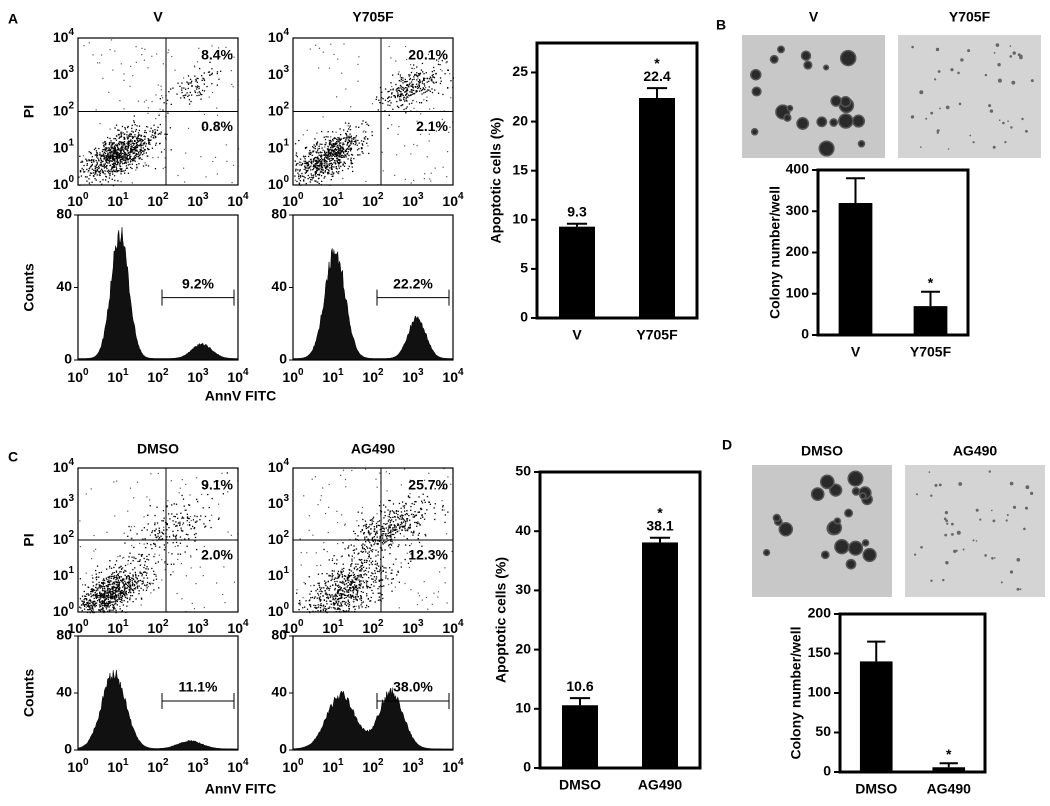 Image resolution: width=1050 pixels, height=806 pixels. What do you see at coordinates (158, 710) in the screenshot?
I see `histogram` at bounding box center [158, 710].